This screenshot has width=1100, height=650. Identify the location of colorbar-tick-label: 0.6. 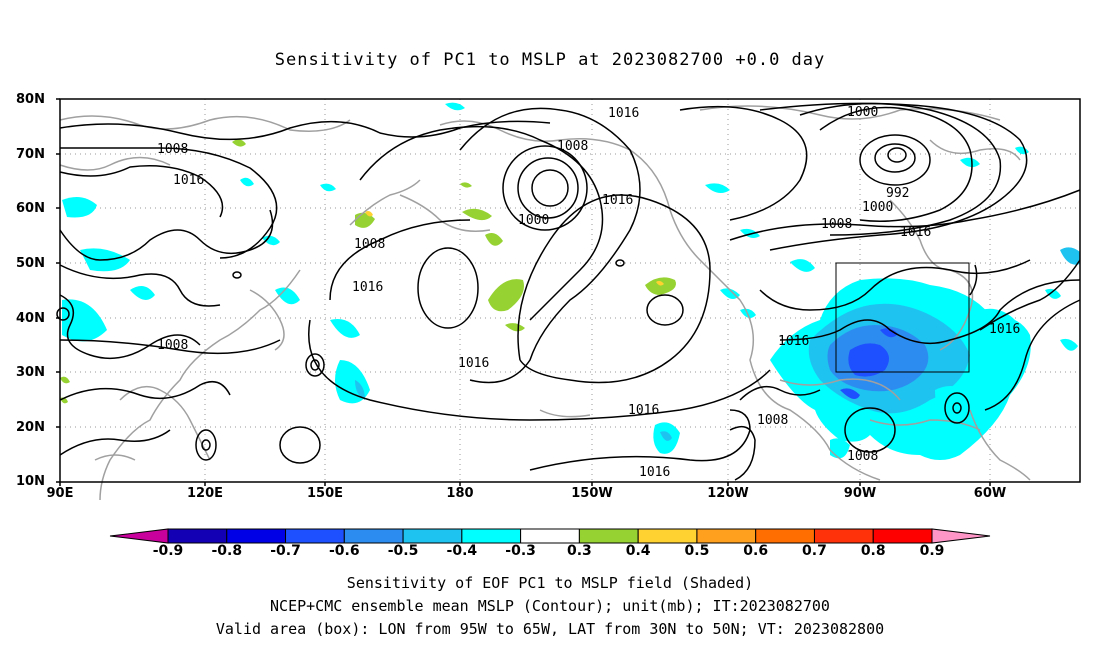
(756, 551).